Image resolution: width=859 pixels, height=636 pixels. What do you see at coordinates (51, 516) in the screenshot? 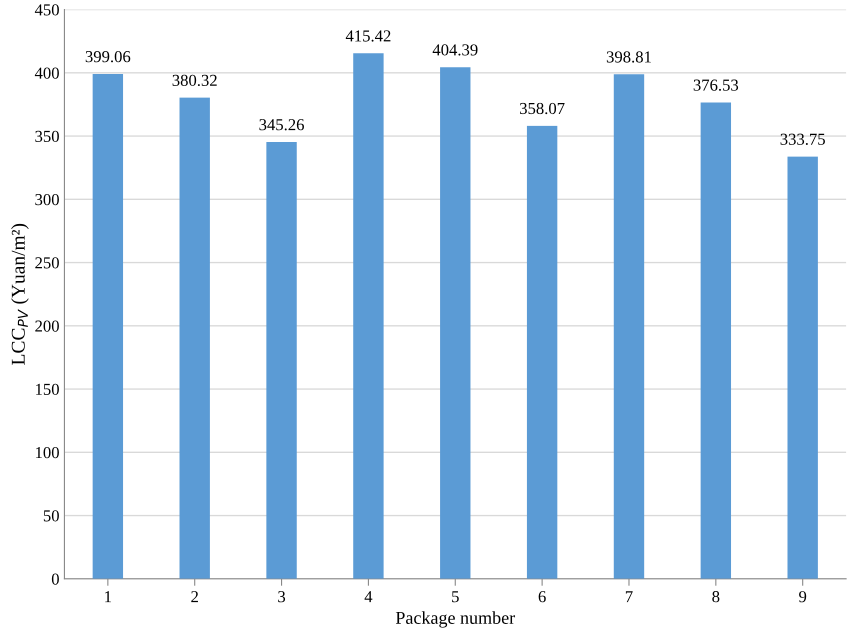
I see `y-tick-label: 50` at bounding box center [51, 516].